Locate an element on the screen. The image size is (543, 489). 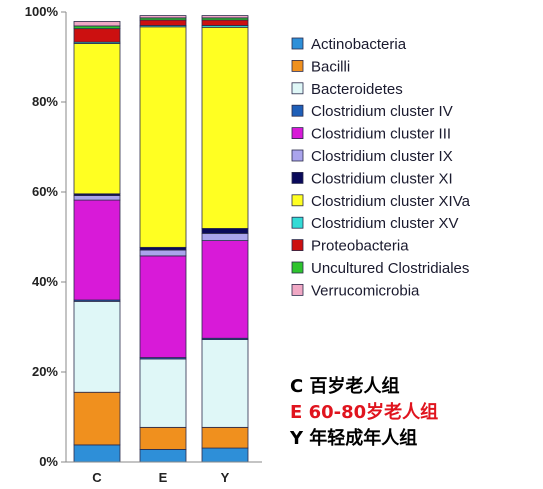
legend-label: Clostridium cluster XI is located at coordinates (382, 178).